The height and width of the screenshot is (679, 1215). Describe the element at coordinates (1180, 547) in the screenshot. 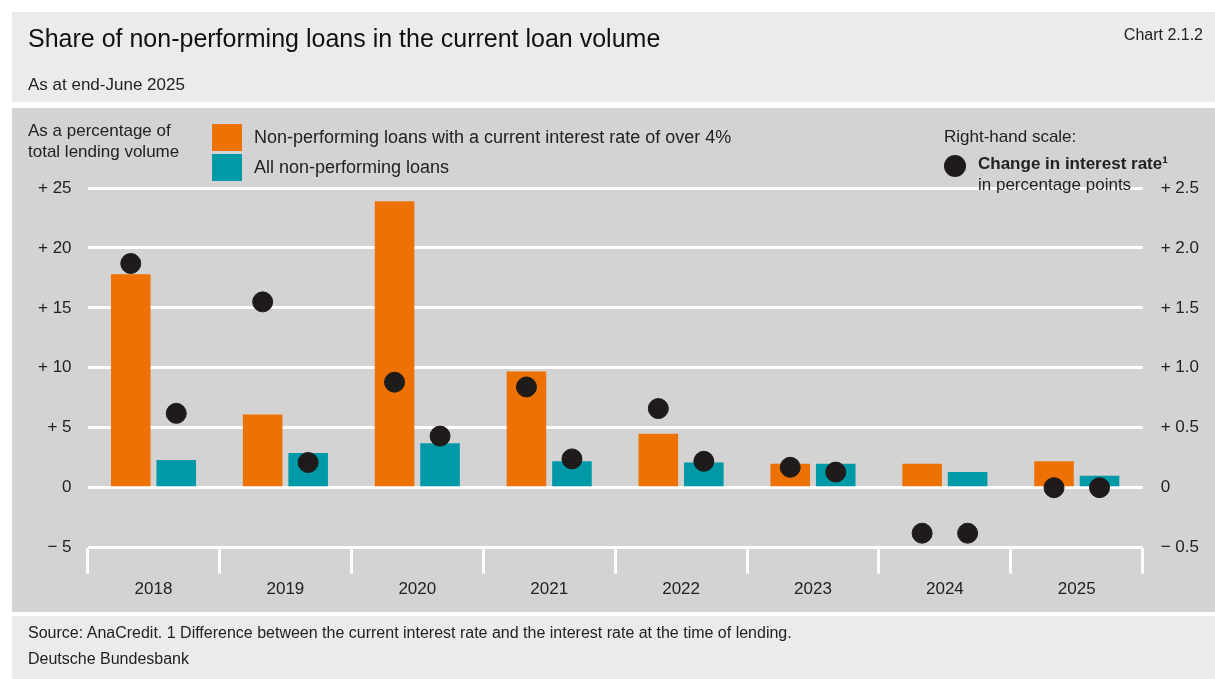

I see `y2-tick-label: − 0.5` at that location.